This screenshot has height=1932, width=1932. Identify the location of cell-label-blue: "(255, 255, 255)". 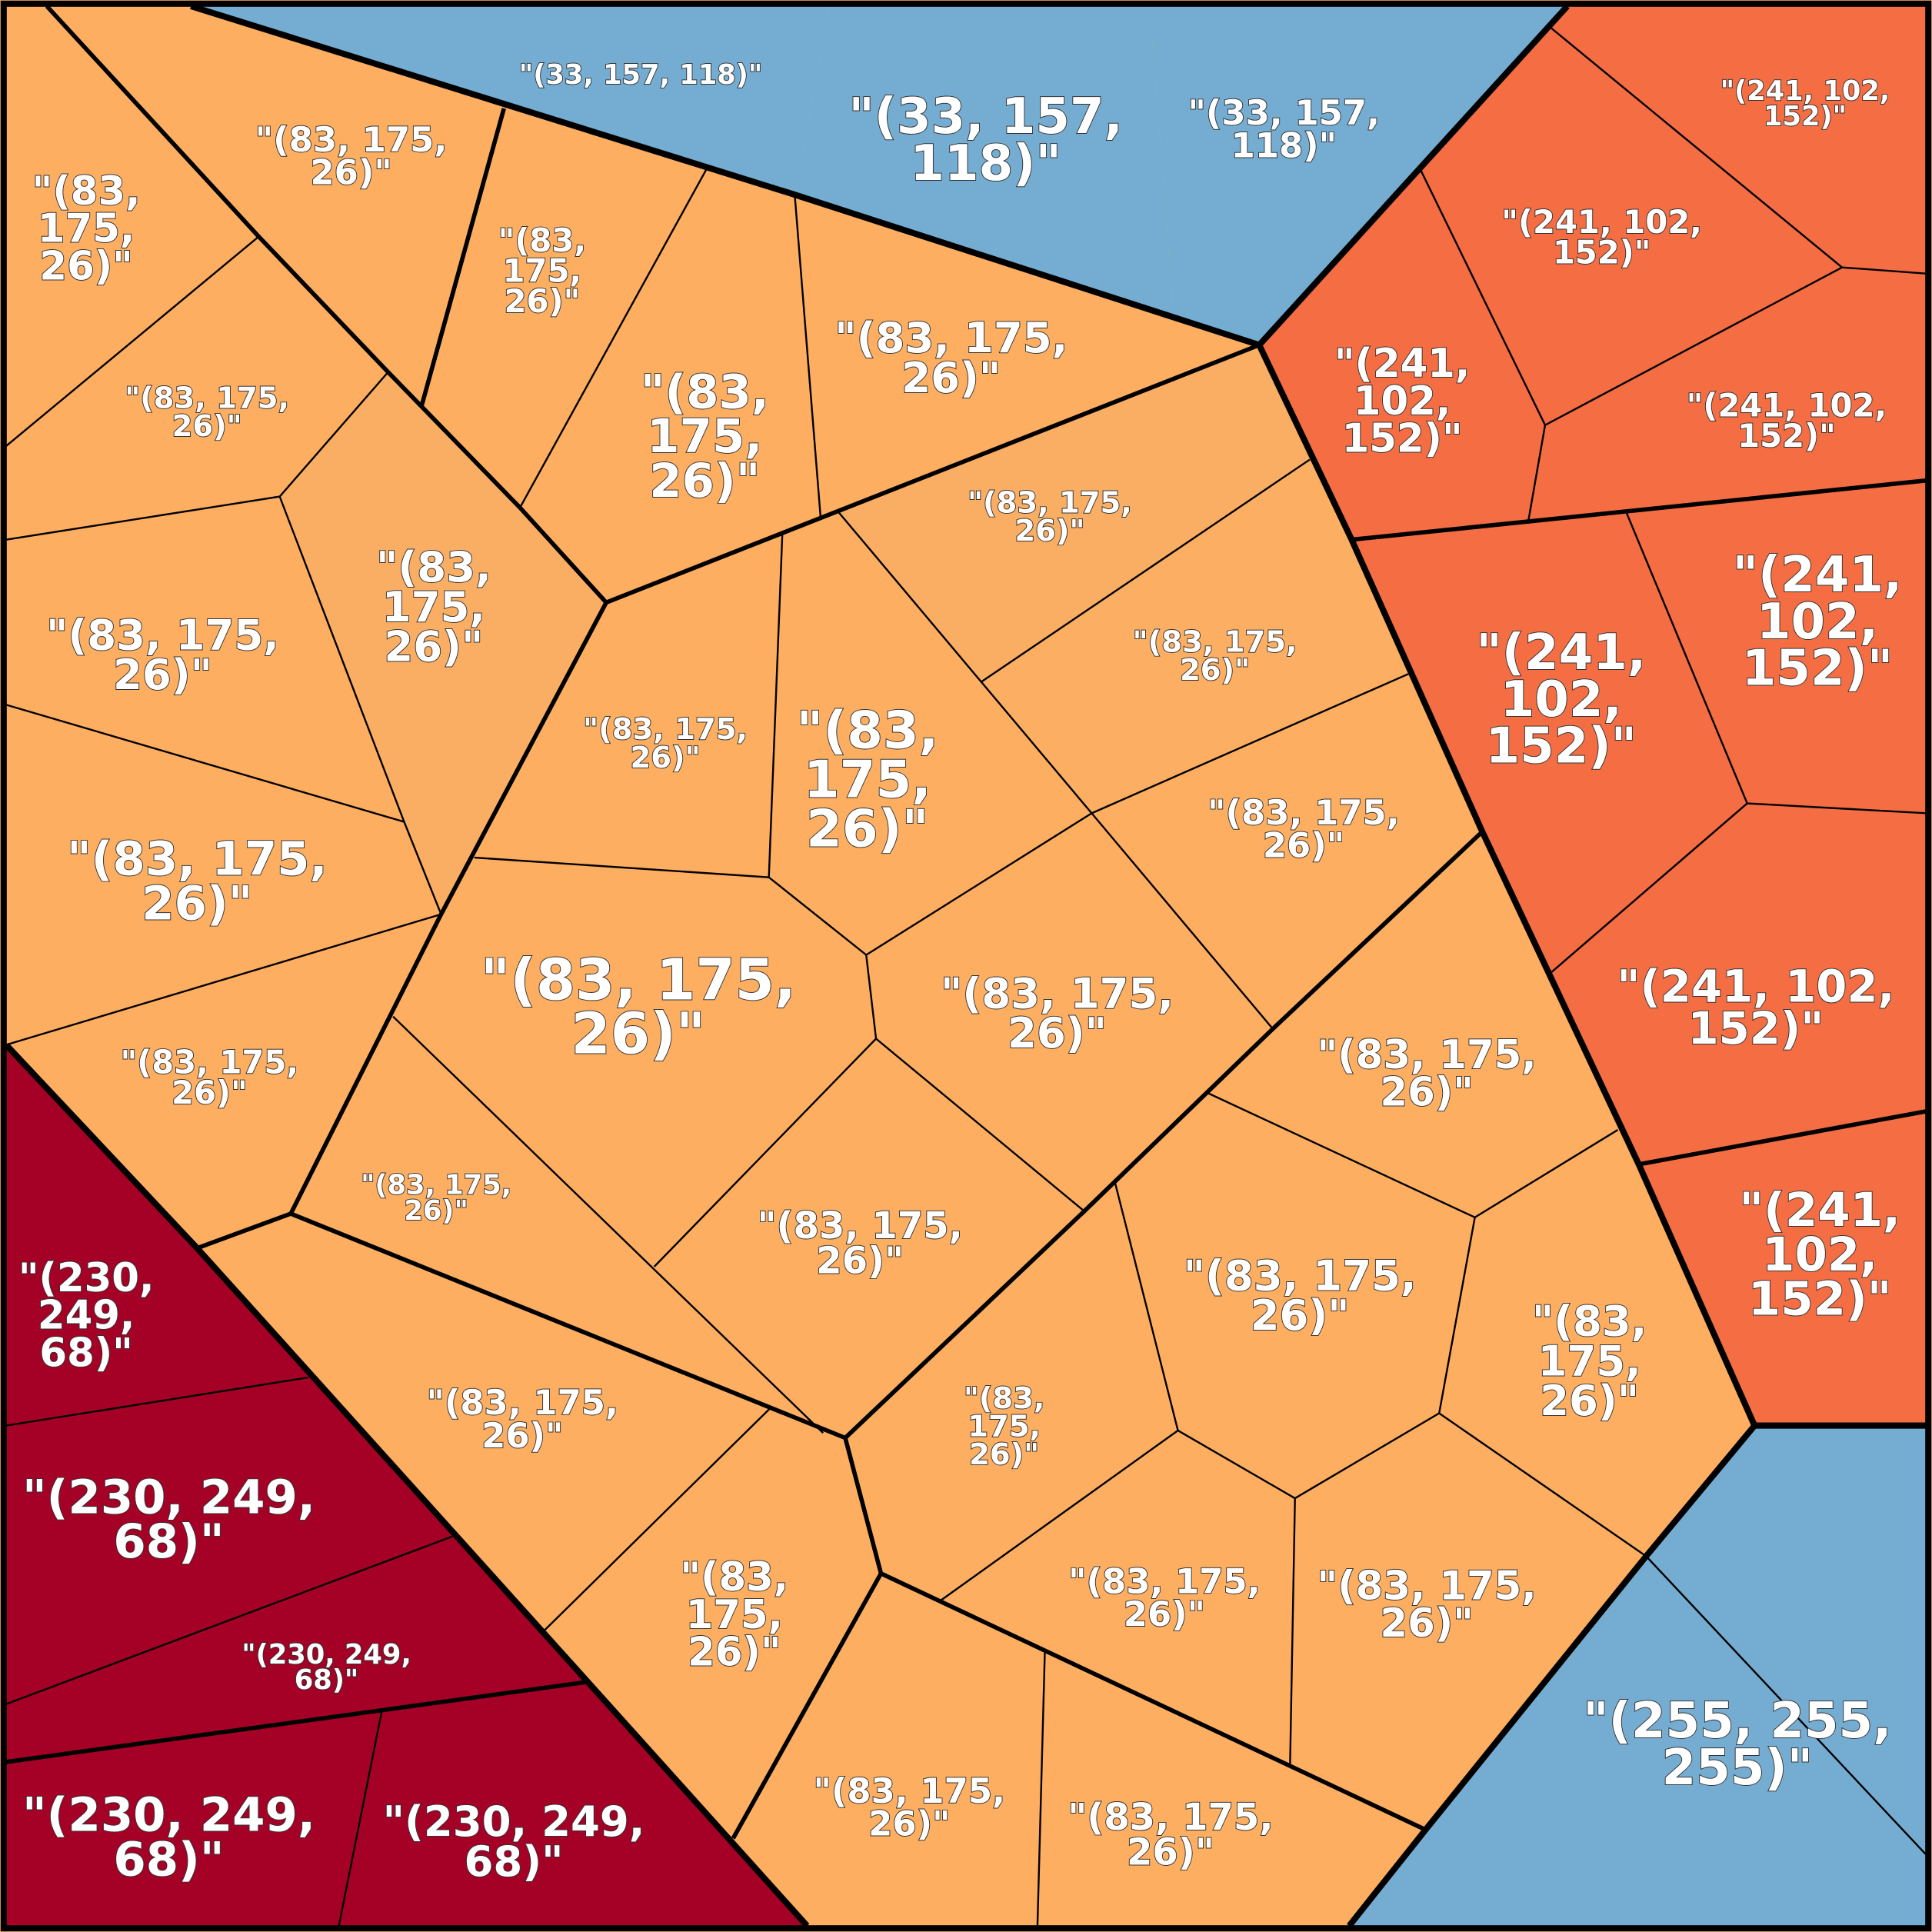
(1737, 1745).